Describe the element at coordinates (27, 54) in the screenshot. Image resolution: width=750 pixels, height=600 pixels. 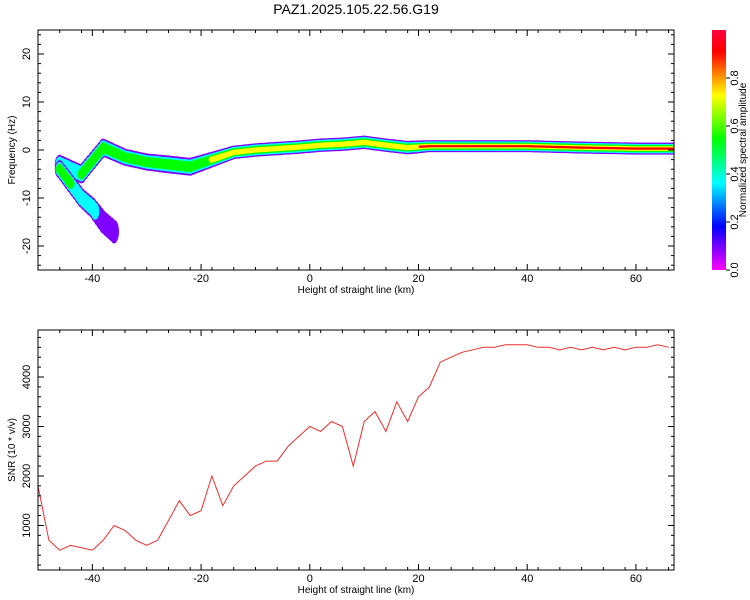
I see `spectrogram-y-tick-label: 20` at that location.